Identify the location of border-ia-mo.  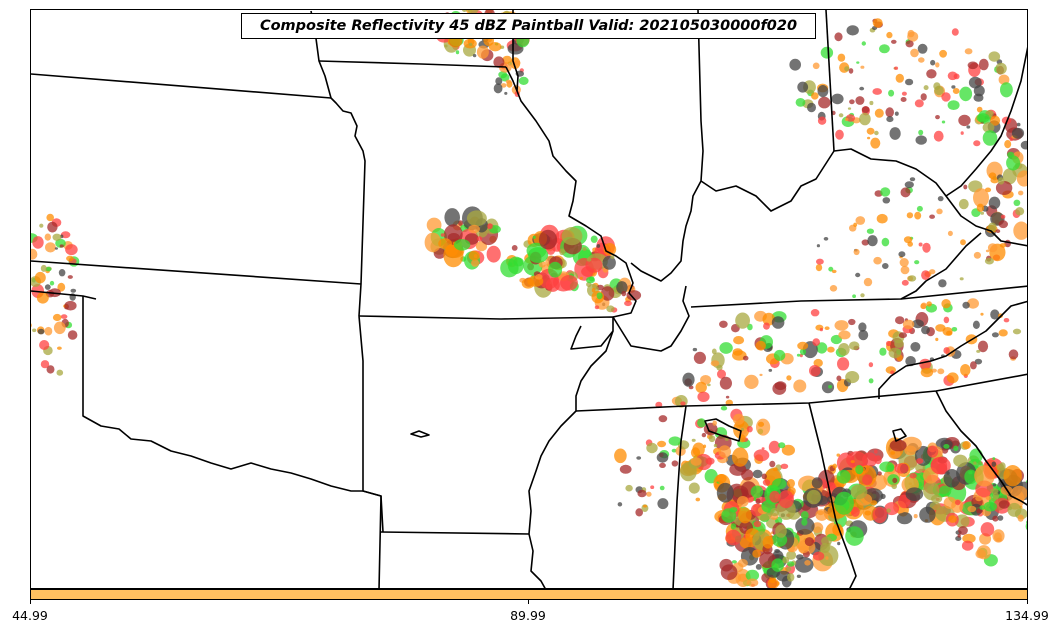
(412, 64).